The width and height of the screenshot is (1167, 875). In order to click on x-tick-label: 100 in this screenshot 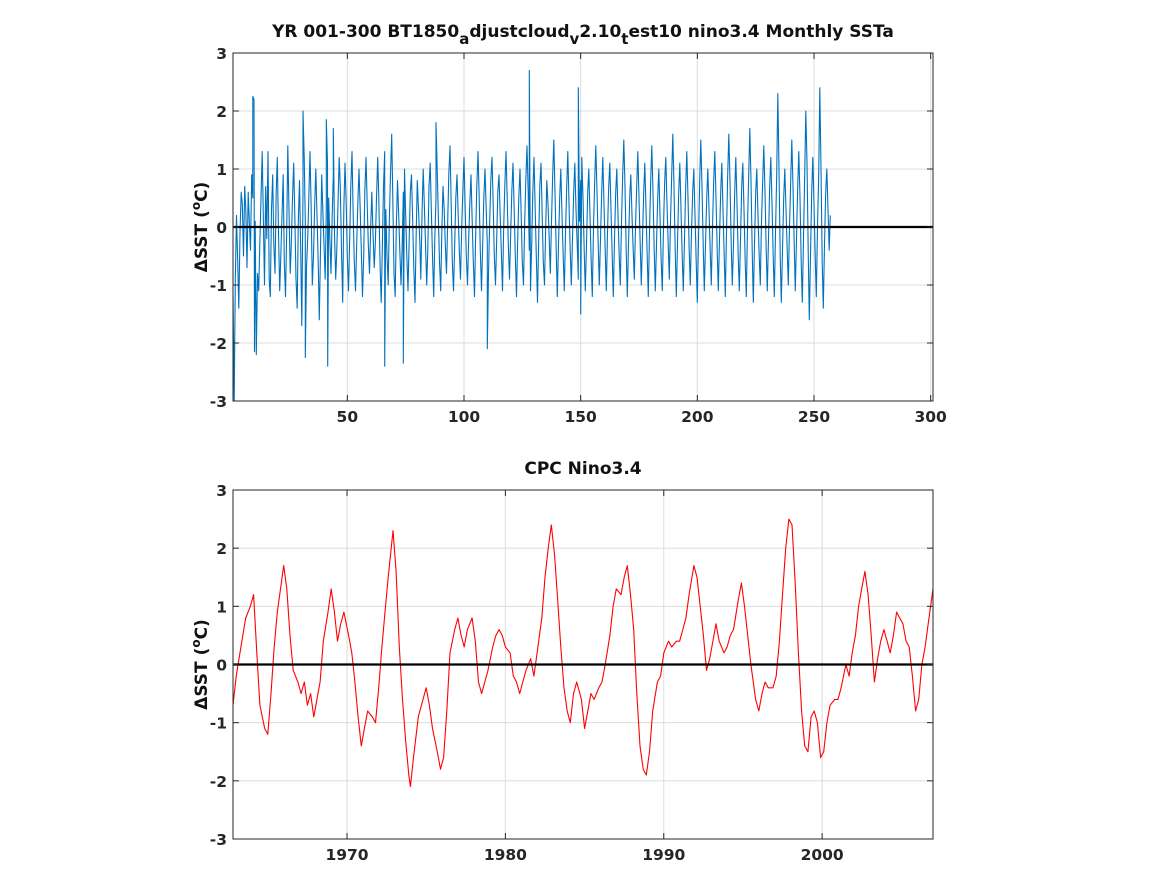, I will do `click(464, 417)`.